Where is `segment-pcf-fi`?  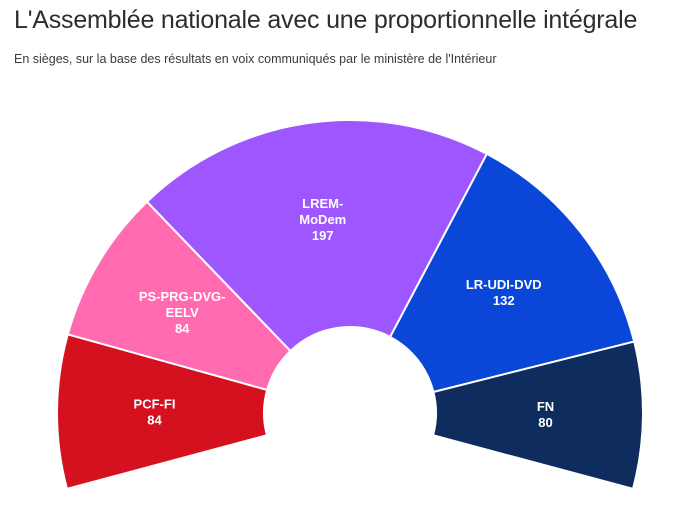
segment-pcf-fi is located at coordinates (162, 412).